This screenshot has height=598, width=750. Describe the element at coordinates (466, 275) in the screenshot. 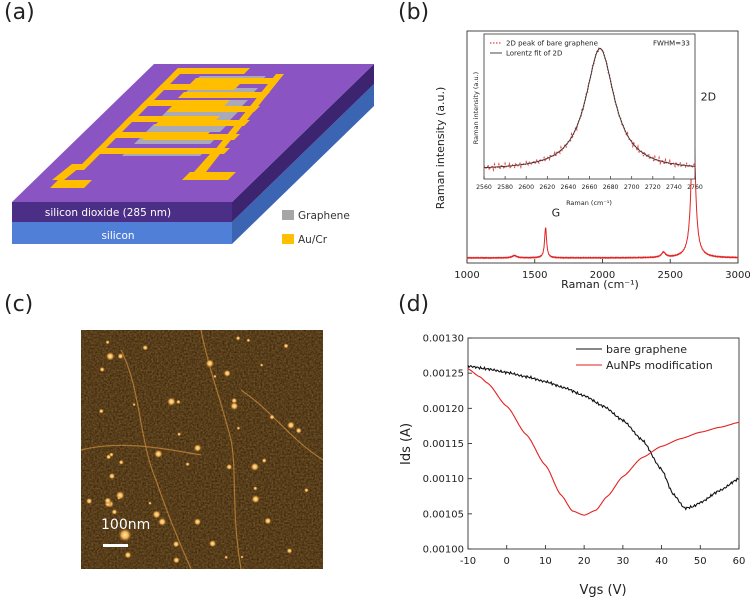

I see `raman-x-tick-label: 1000` at that location.